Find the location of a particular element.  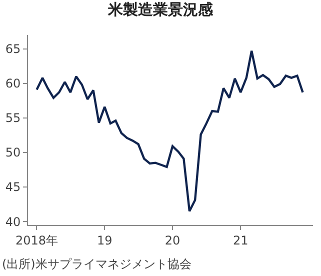

y-tick-label: 60 is located at coordinates (13, 83).